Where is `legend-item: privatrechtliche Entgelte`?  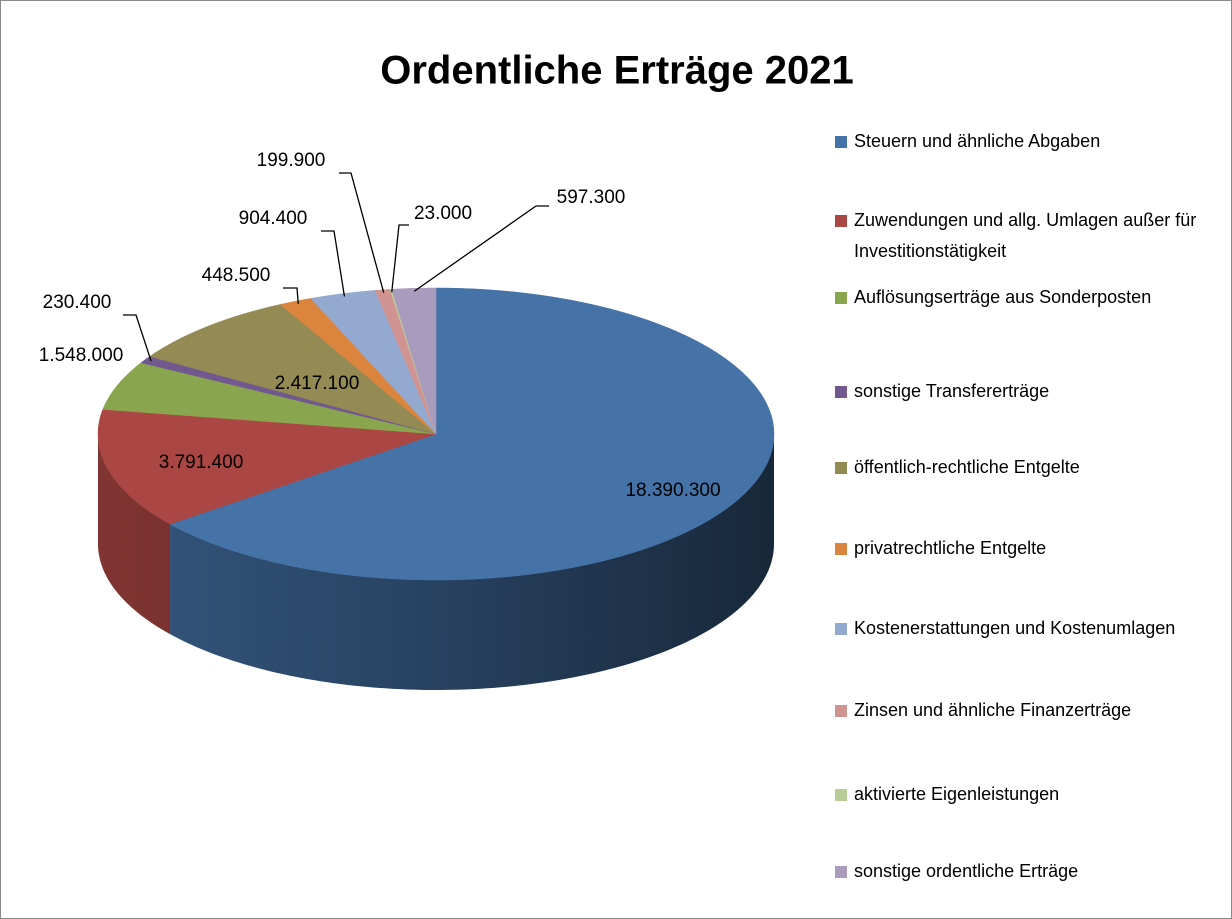
legend-item: privatrechtliche Entgelte is located at coordinates (1025, 548).